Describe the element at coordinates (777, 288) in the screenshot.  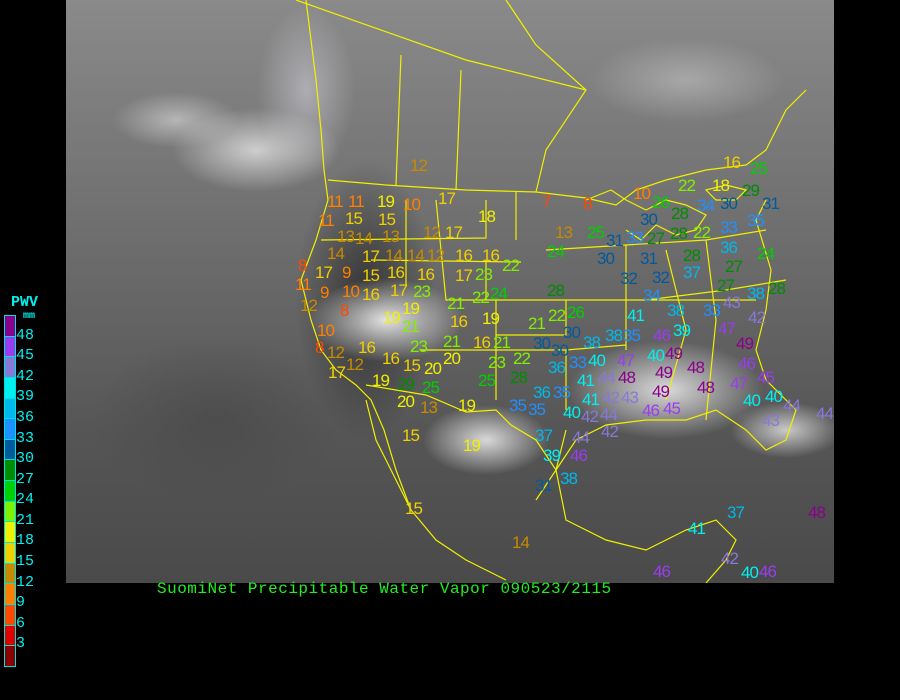
I see `station-pwv-value: 28` at that location.